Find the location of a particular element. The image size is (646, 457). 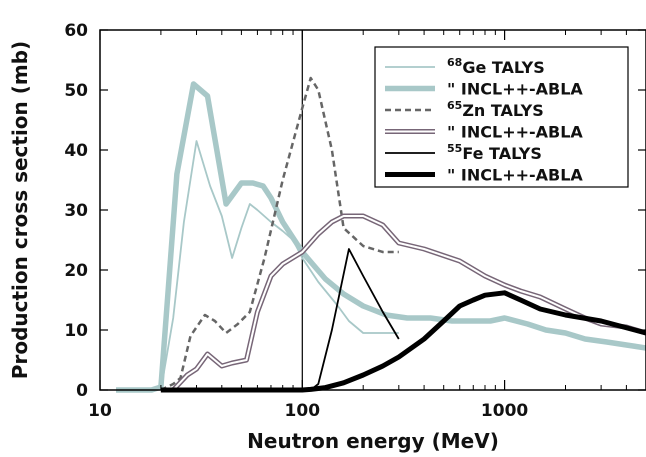

legend-entry-fe-incl: " INCL++-ABLA is located at coordinates (484, 175).